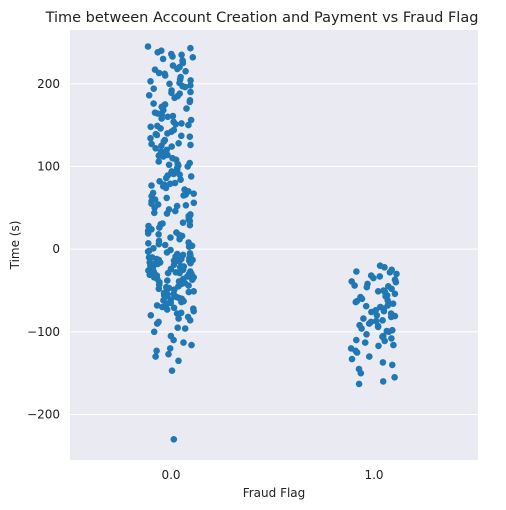 The image size is (506, 510). I want to click on x-tick-label: 0.0, so click(170, 475).